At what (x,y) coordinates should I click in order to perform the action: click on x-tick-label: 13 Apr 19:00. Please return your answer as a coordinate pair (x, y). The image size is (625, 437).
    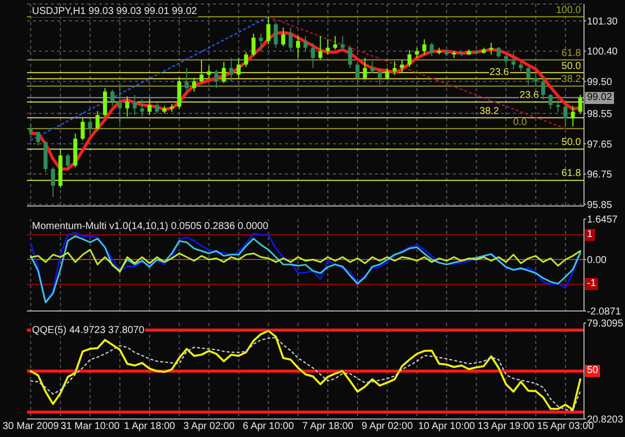
    Looking at the image, I should click on (506, 426).